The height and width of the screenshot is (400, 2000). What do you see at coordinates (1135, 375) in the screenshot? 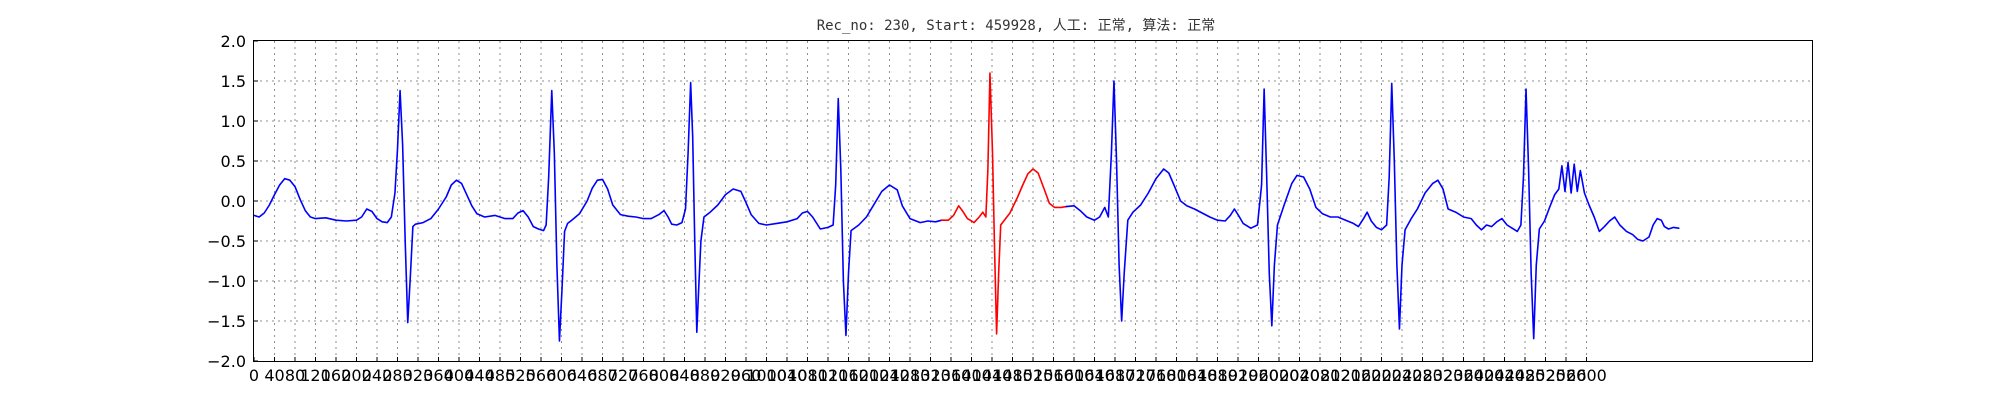
I see `x-tick-label: 1720` at bounding box center [1135, 375].